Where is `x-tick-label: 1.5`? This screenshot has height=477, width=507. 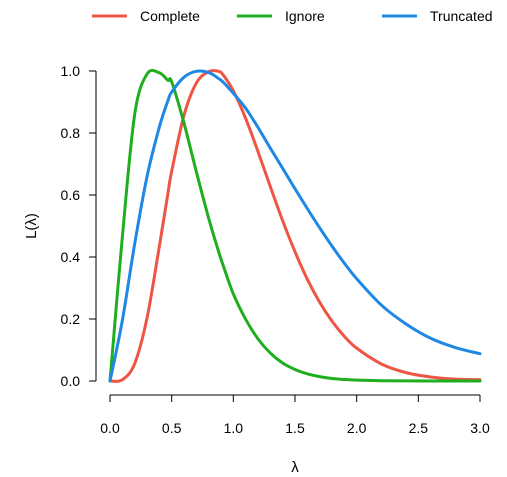 x-tick-label: 1.5 is located at coordinates (295, 428).